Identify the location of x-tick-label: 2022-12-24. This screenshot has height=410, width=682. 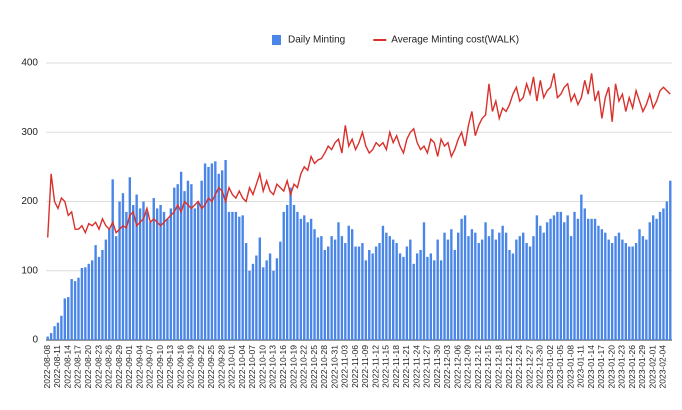
(519, 367).